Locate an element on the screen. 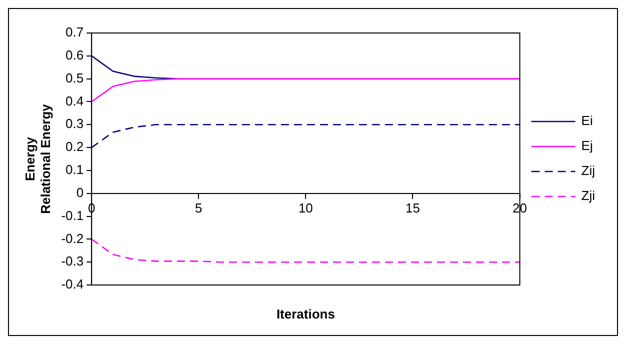  legend-label: Ej is located at coordinates (587, 146).